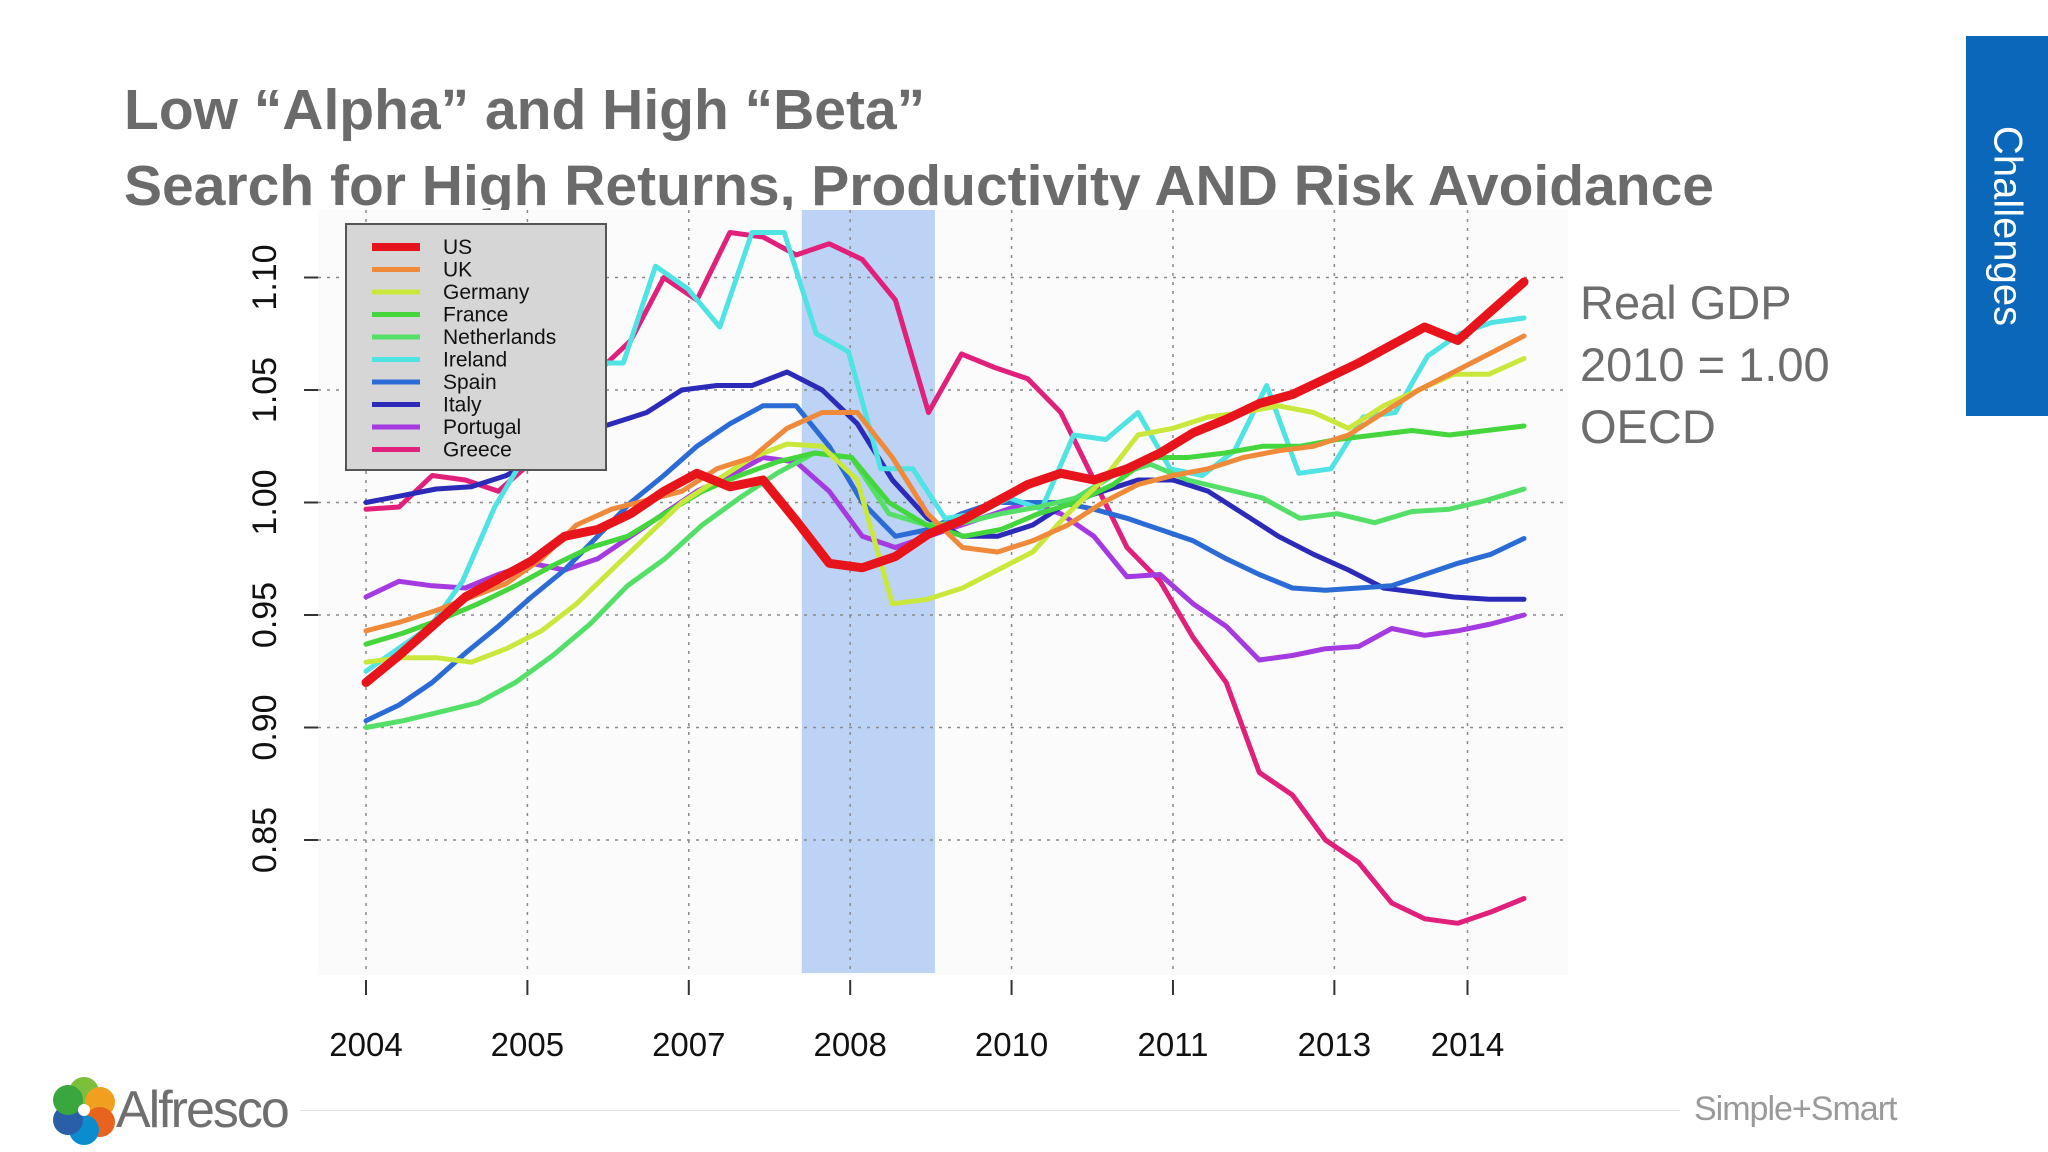 This screenshot has height=1152, width=2048. Describe the element at coordinates (475, 315) in the screenshot. I see `legend-label-france: France` at that location.